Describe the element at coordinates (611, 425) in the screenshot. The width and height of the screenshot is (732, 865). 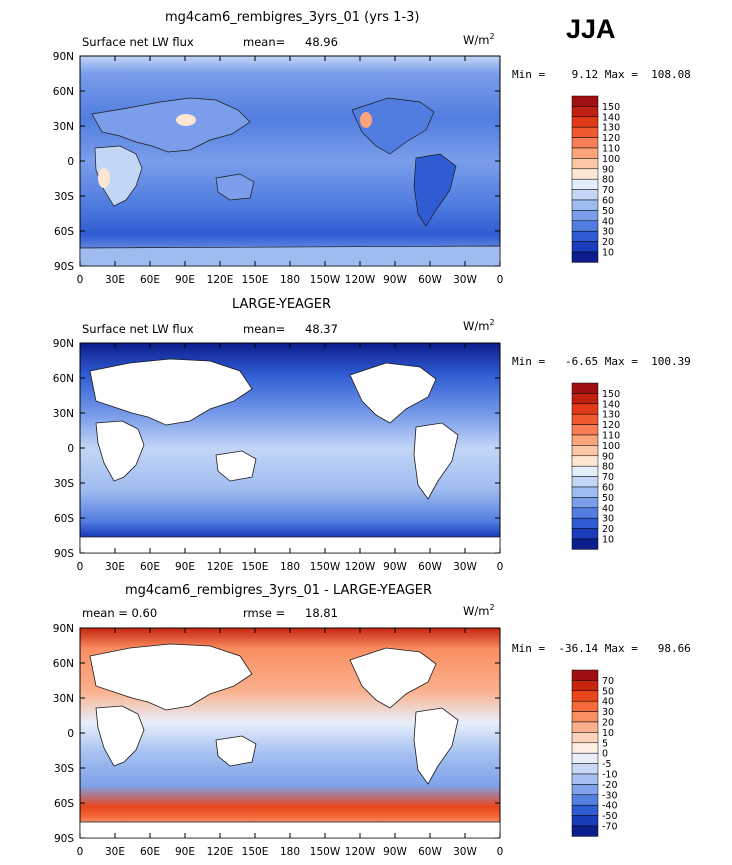
I see `colorbar-label: 120` at that location.